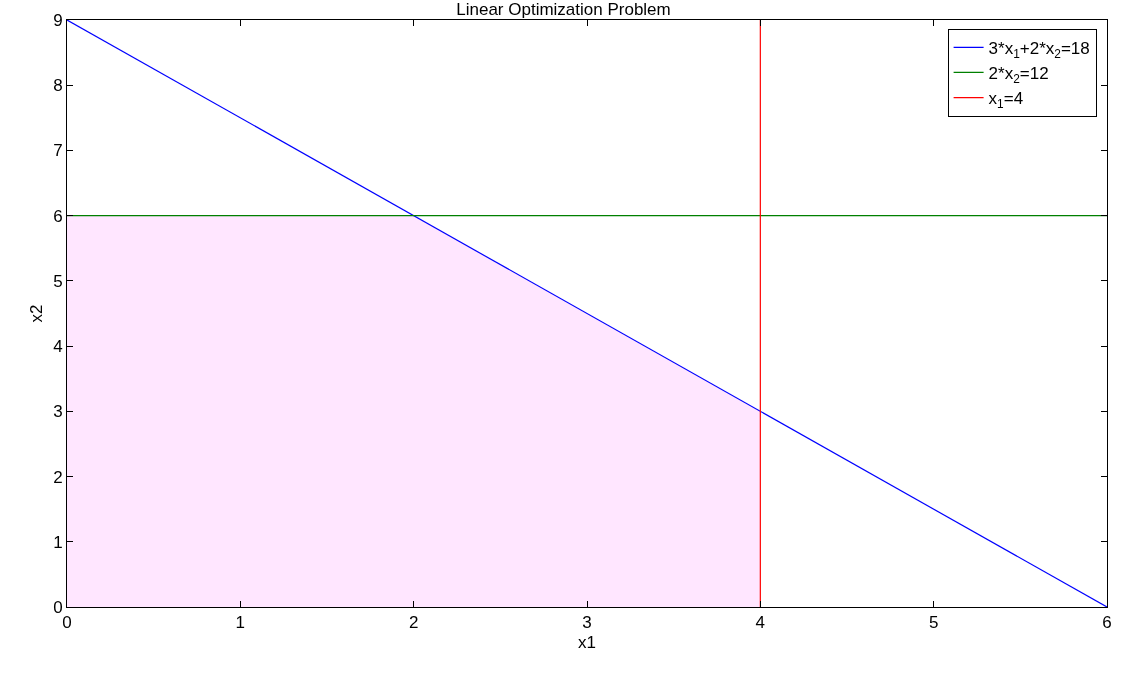  What do you see at coordinates (1107, 623) in the screenshot?
I see `x-tick-label: 6` at bounding box center [1107, 623].